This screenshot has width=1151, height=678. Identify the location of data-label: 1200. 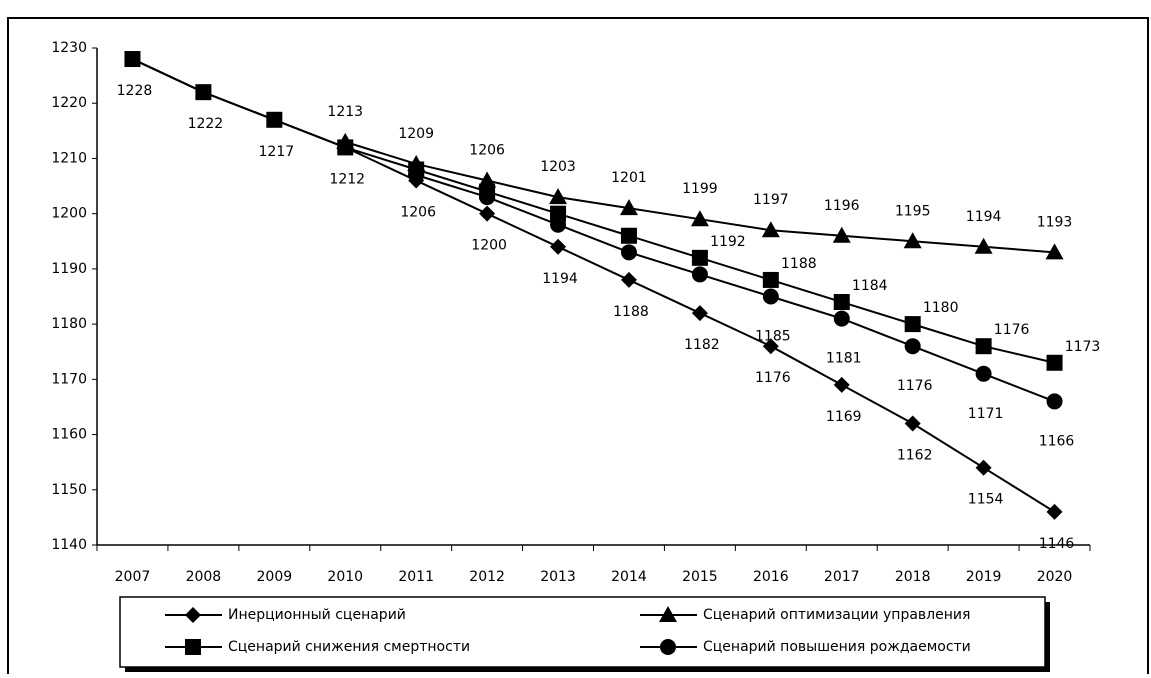
(489, 246).